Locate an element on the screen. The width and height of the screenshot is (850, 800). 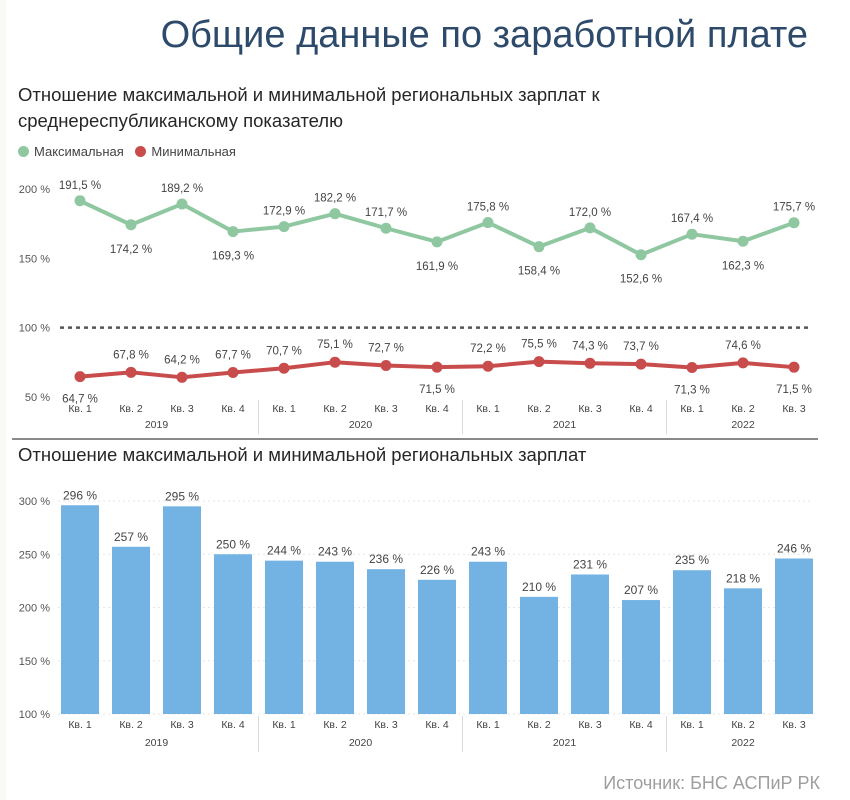
data-label-max: 171,7 % is located at coordinates (386, 213).